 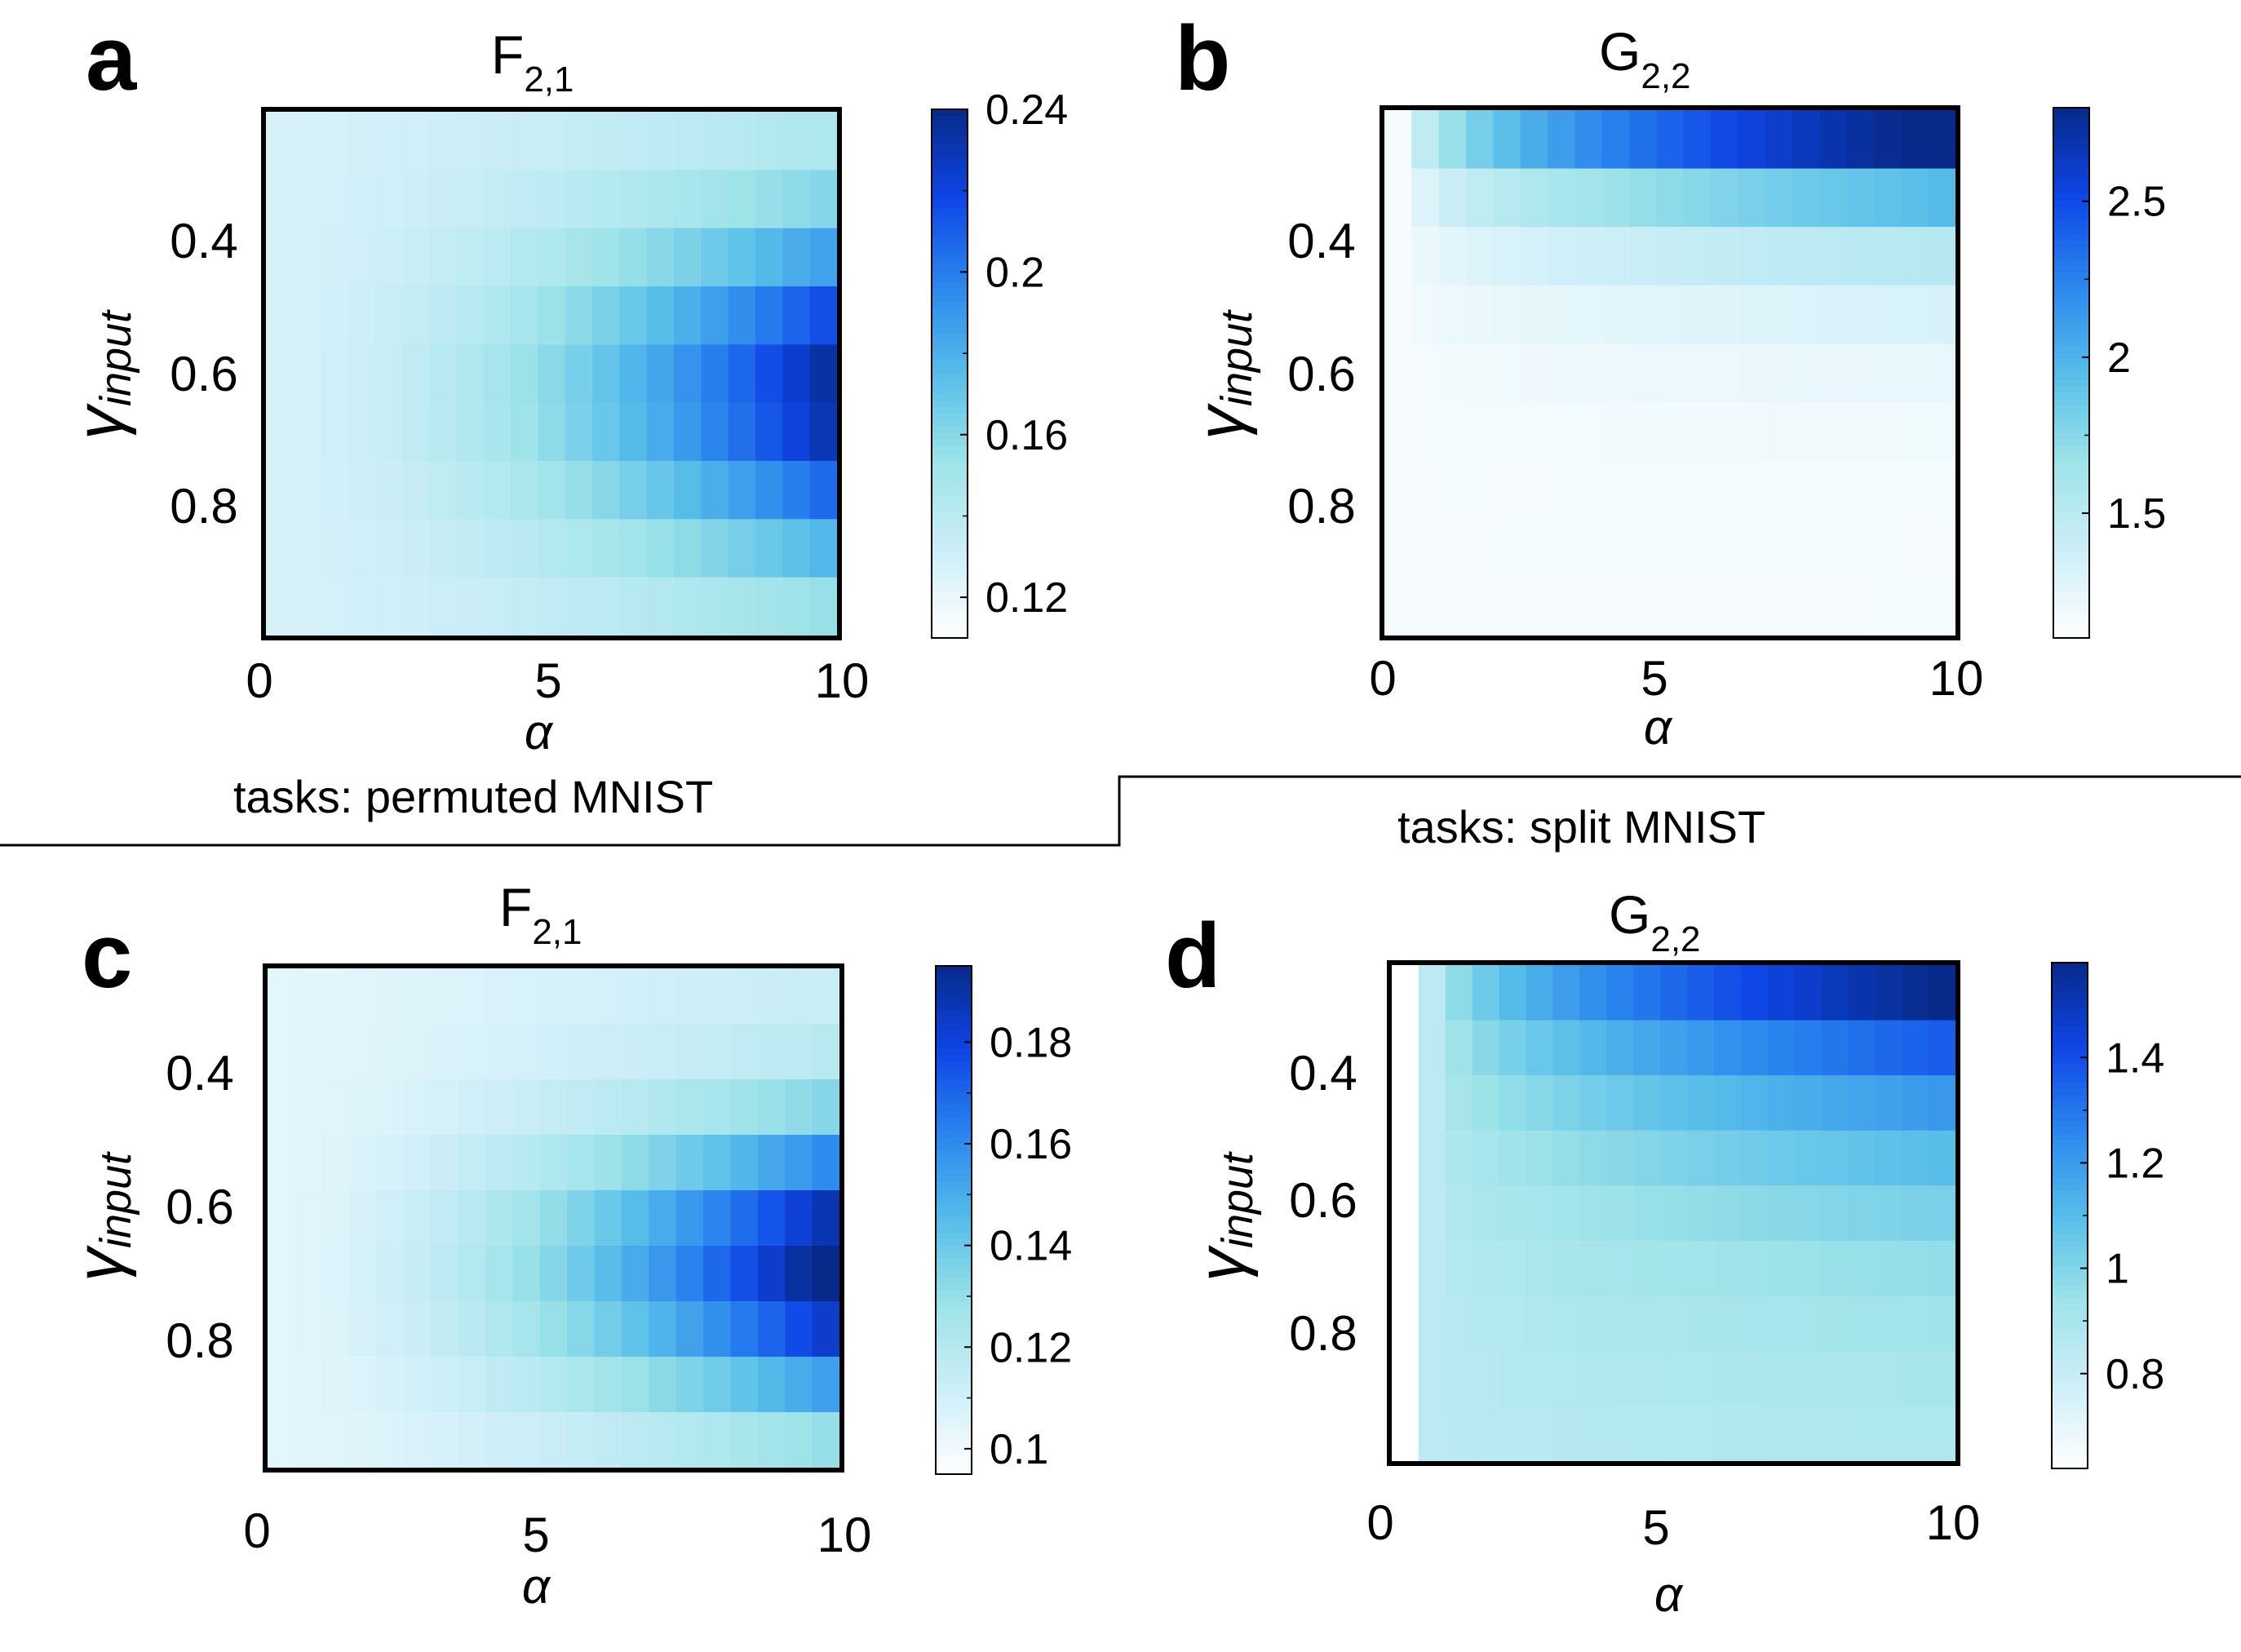 I want to click on x-tick-label: 0, so click(x=259, y=680).